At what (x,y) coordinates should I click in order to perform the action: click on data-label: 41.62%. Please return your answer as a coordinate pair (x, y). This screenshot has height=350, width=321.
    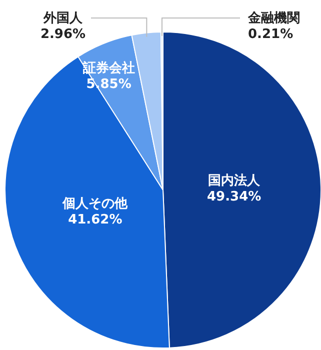
    Looking at the image, I should click on (95, 220).